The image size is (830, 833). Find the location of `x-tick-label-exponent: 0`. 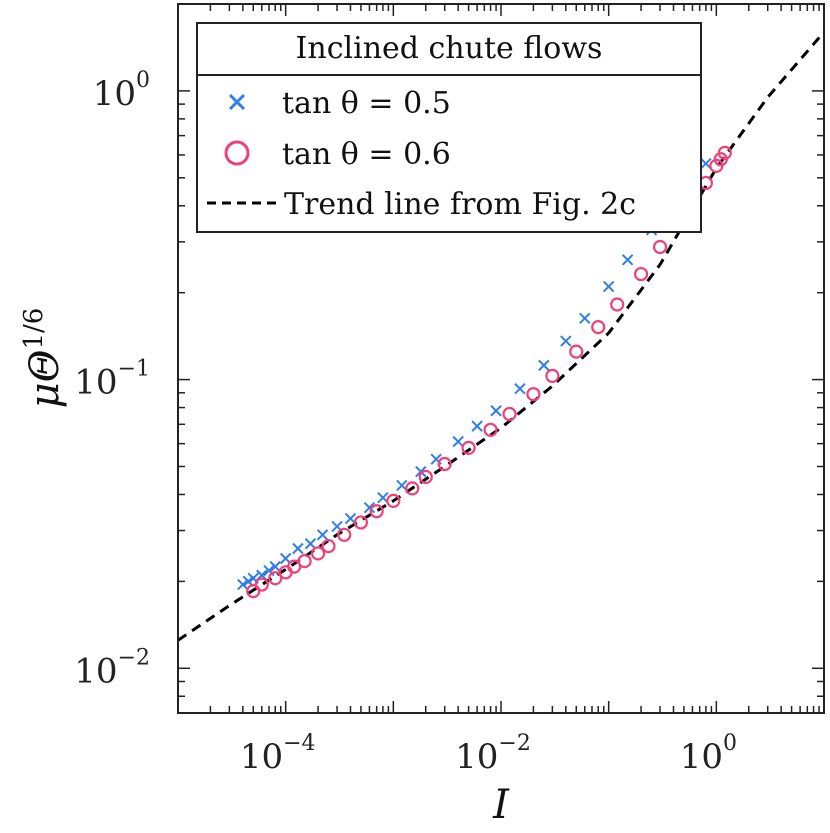

x-tick-label-exponent: 0 is located at coordinates (730, 743).